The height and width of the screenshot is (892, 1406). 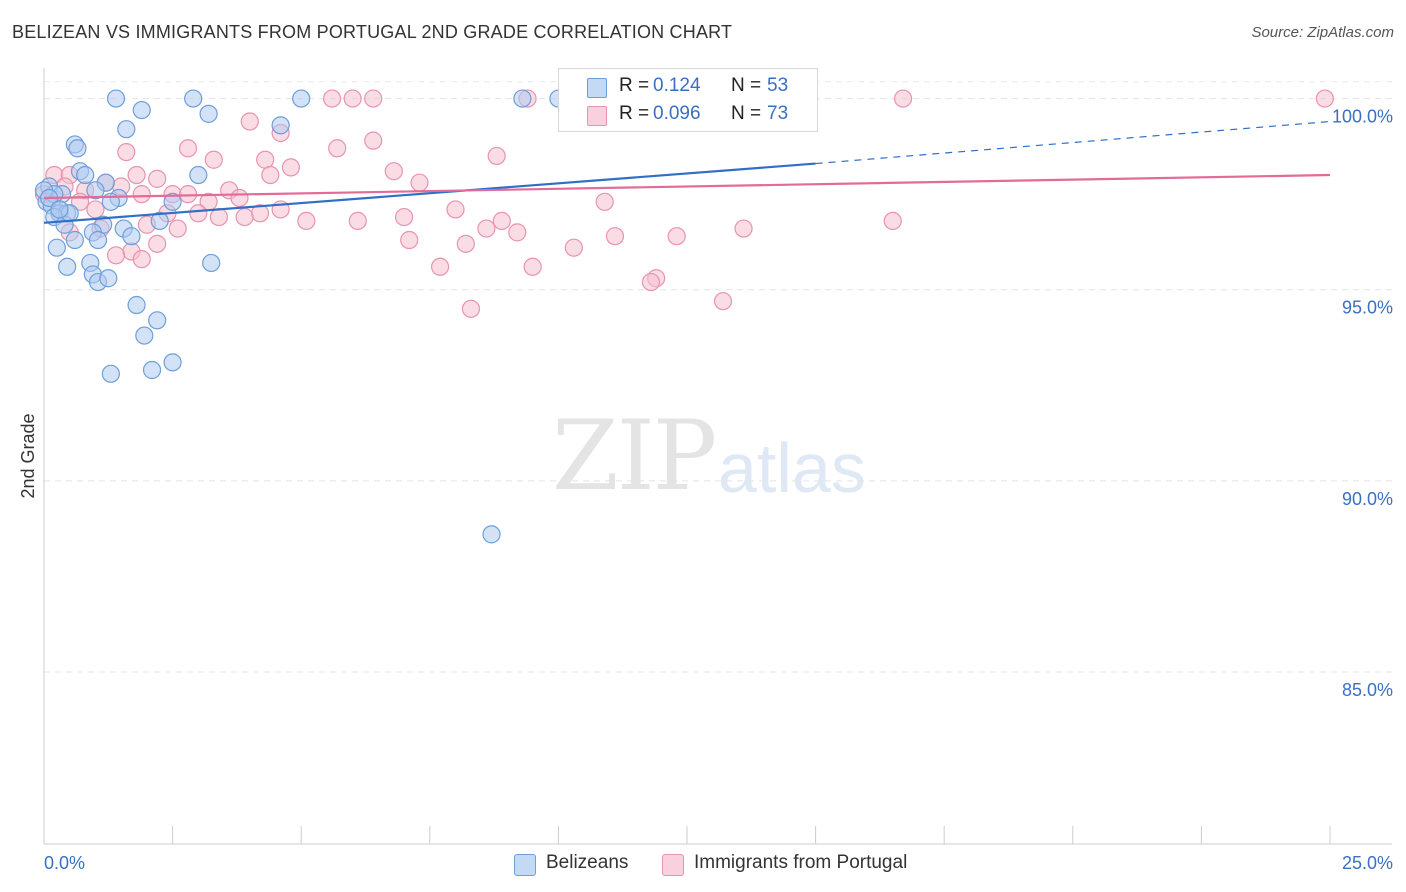 I want to click on legend-r-value: 0.124, so click(x=677, y=85).